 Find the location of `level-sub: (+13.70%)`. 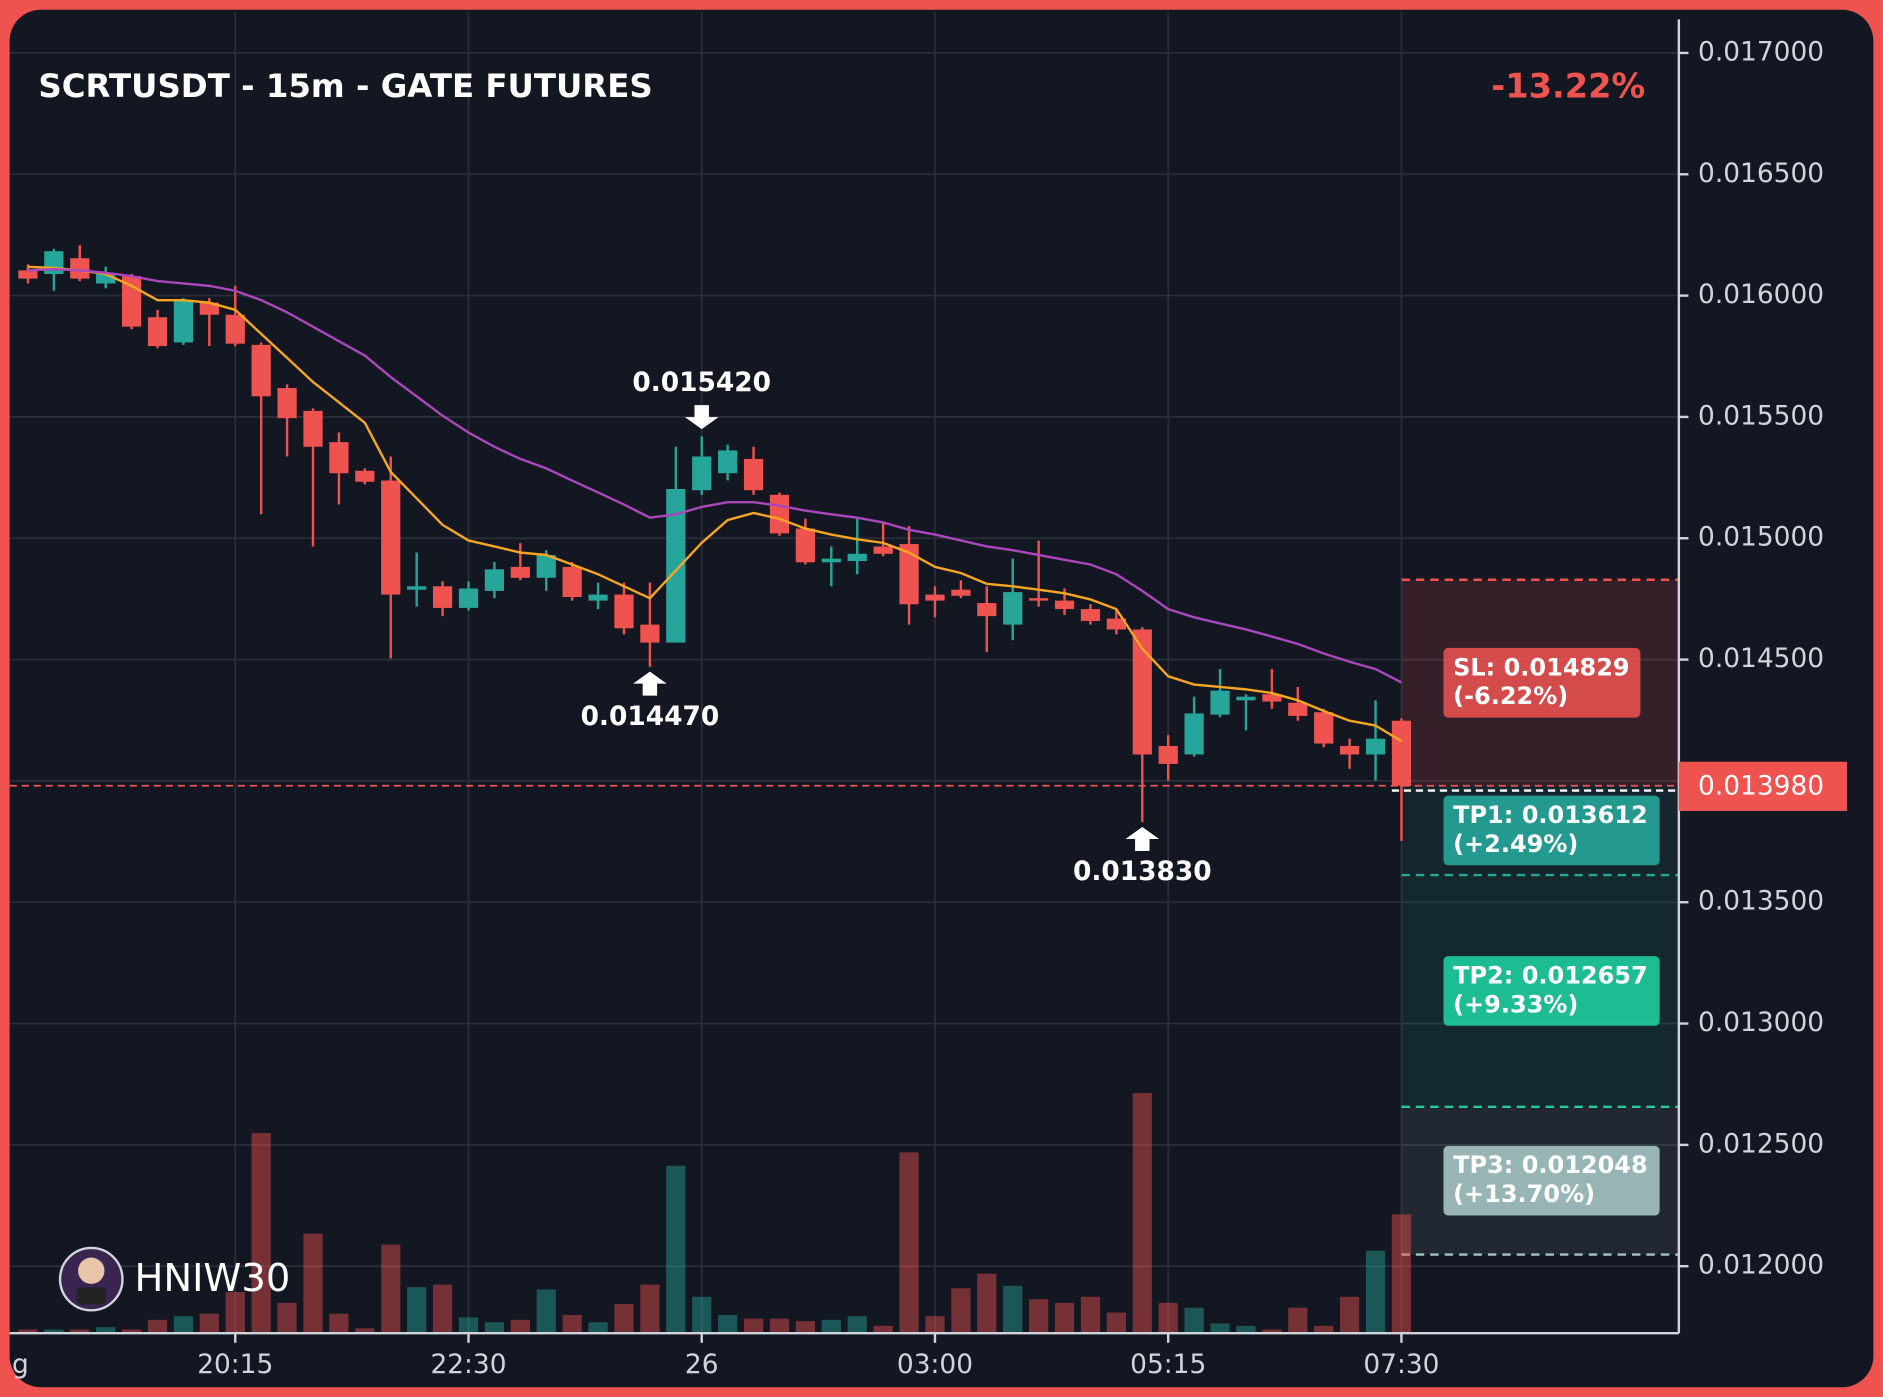

level-sub: (+13.70%) is located at coordinates (1524, 1194).